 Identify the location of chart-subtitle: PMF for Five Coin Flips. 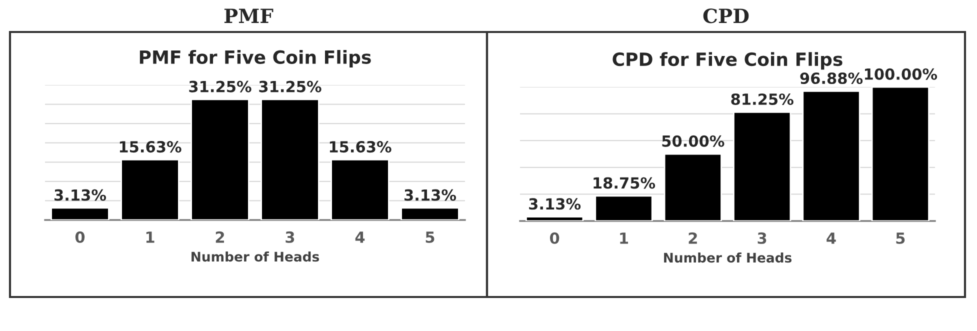
(255, 59).